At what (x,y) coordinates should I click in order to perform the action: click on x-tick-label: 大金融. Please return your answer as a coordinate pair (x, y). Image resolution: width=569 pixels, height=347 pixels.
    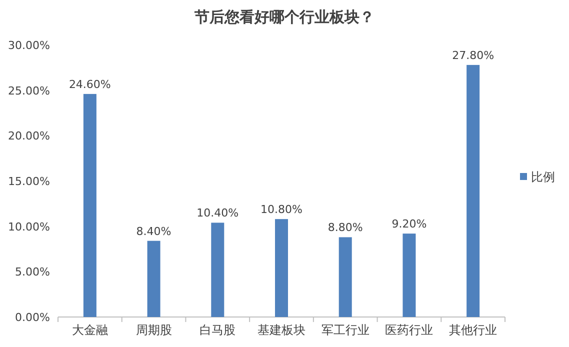
    Looking at the image, I should click on (90, 330).